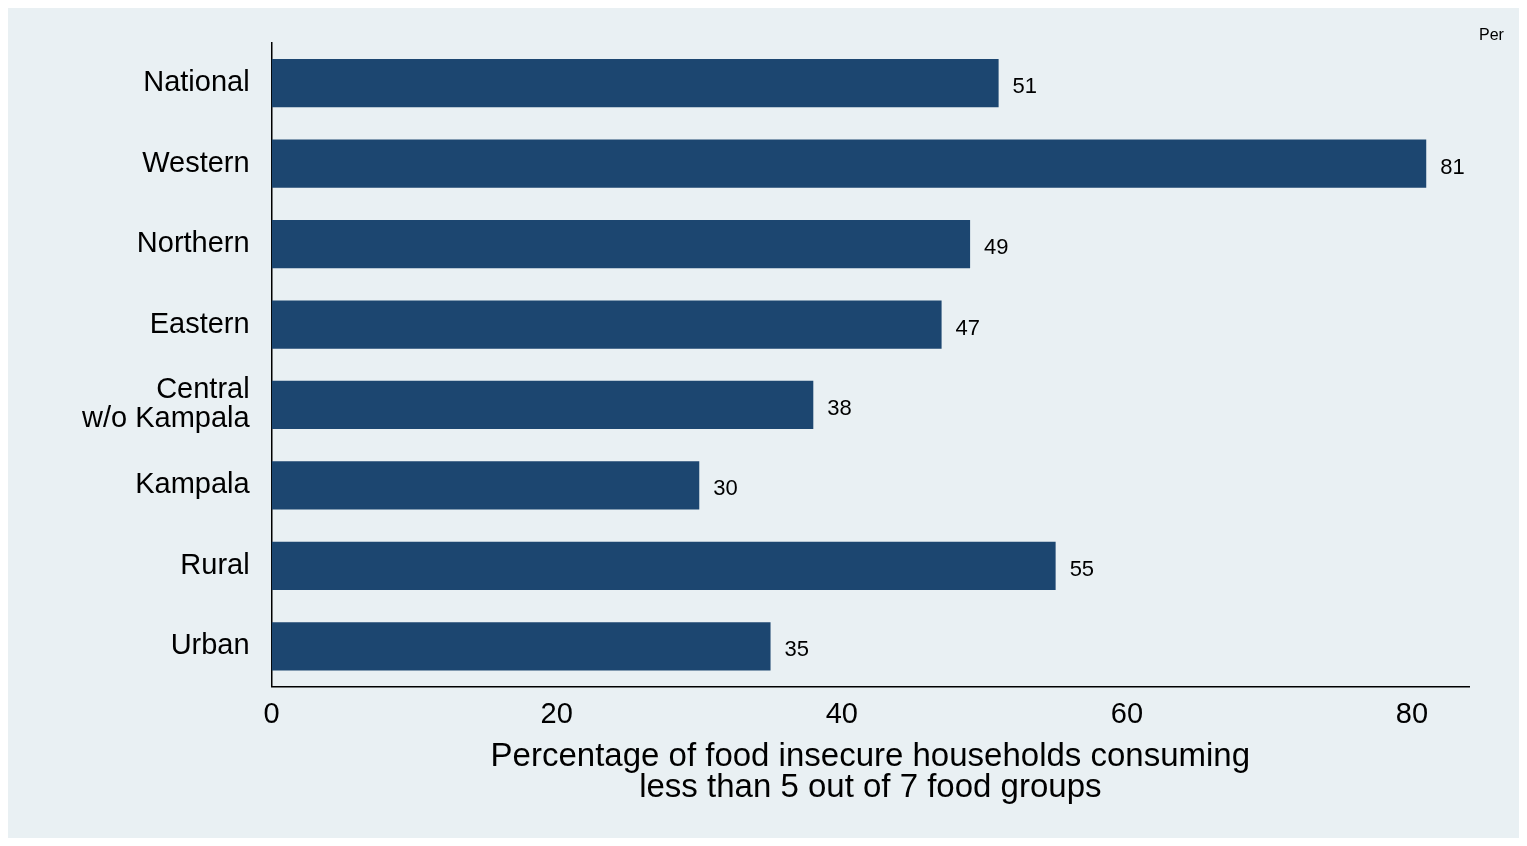  What do you see at coordinates (199, 322) in the screenshot?
I see `y-tick-label: Eastern` at bounding box center [199, 322].